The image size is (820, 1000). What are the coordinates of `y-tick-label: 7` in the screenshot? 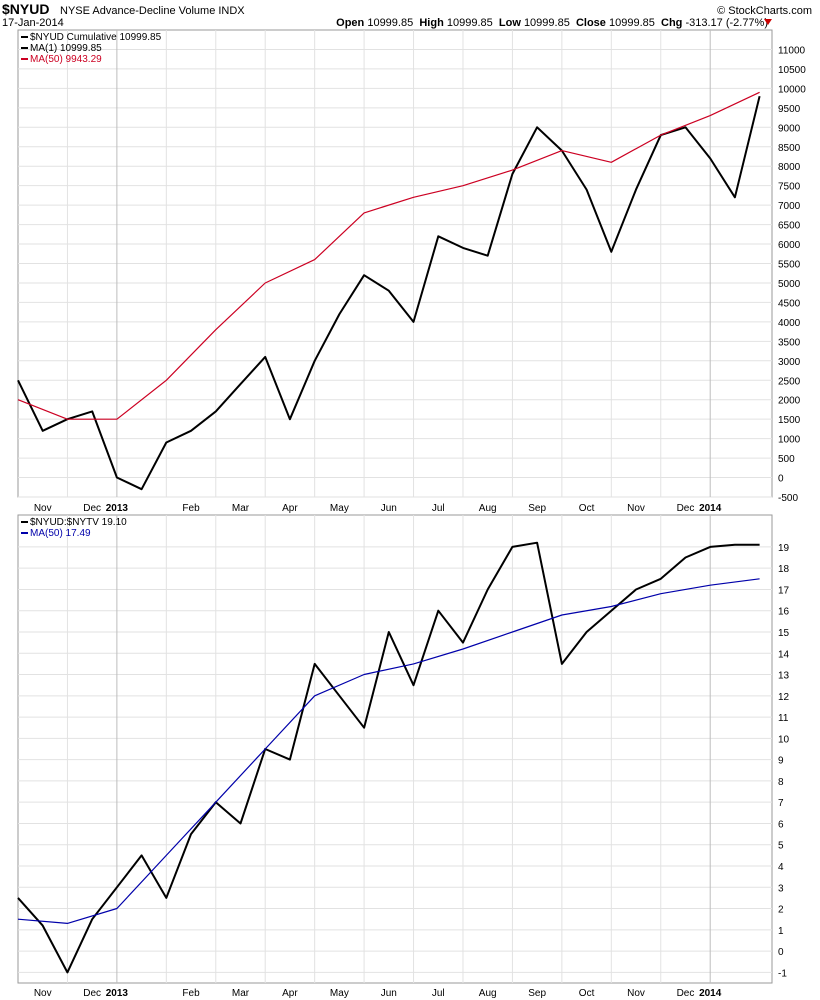 It's located at (781, 803).